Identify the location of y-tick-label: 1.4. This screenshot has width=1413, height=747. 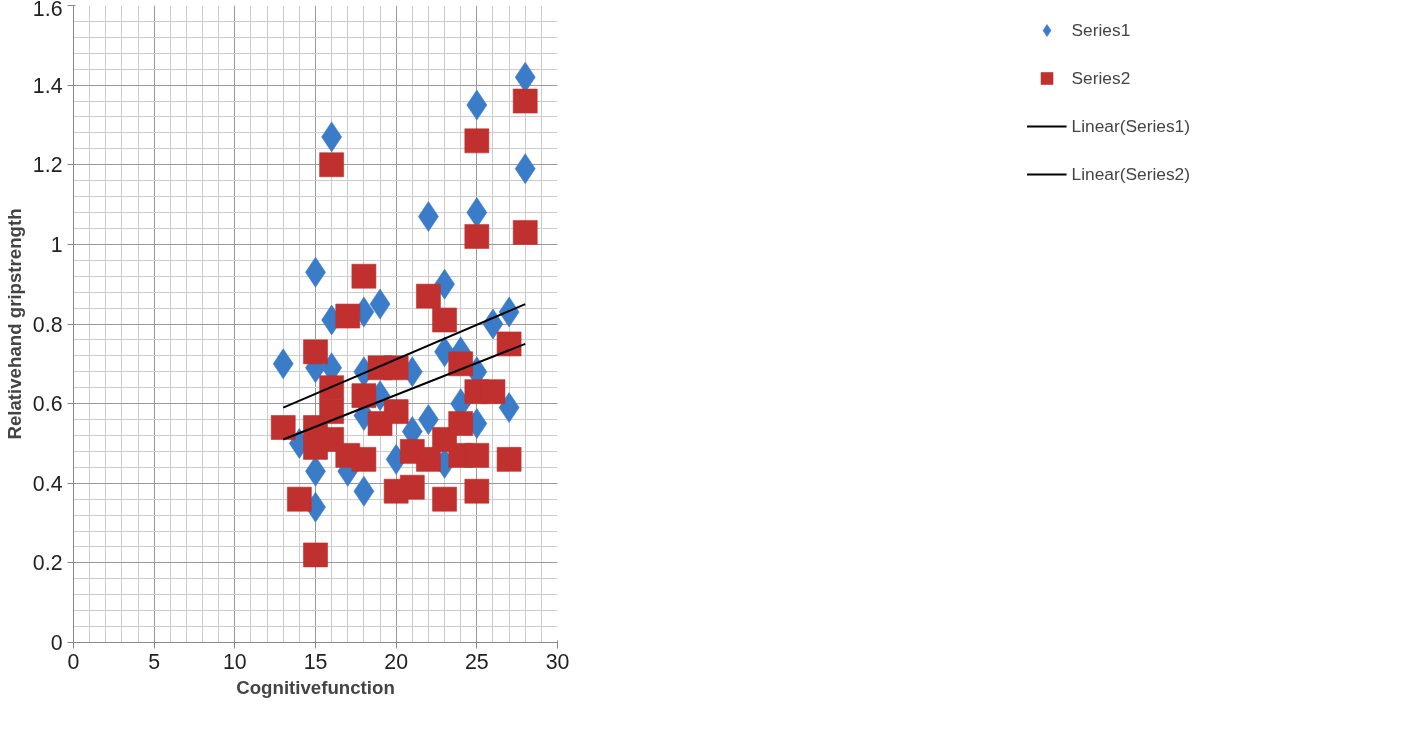
(47, 85).